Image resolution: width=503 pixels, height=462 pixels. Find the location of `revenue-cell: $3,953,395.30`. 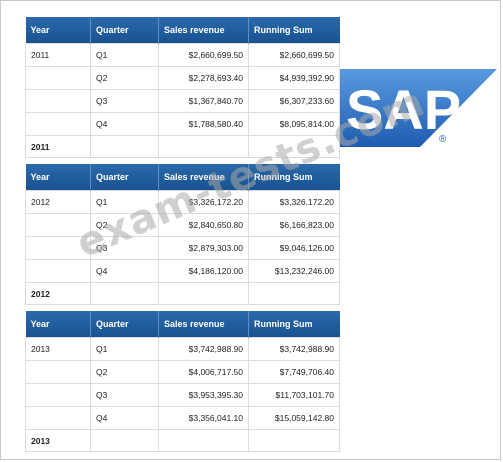

revenue-cell: $3,953,395.30 is located at coordinates (203, 395).